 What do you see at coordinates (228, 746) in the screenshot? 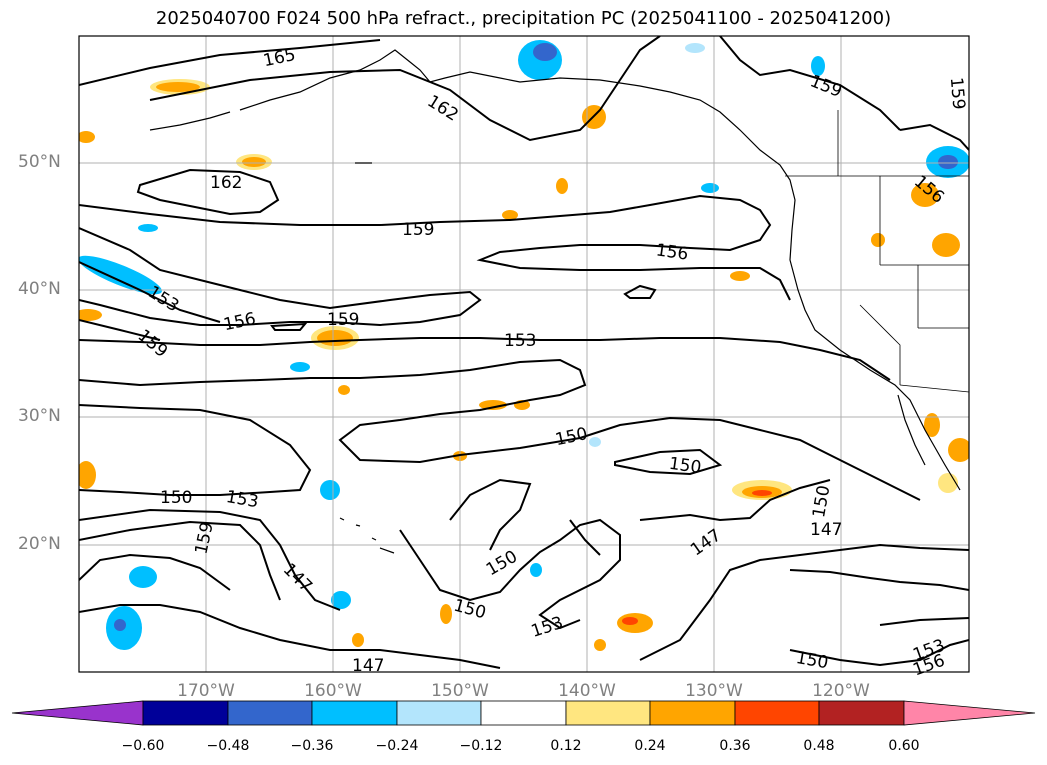
I see `colorbar-tick-label: −0.48` at bounding box center [228, 746].